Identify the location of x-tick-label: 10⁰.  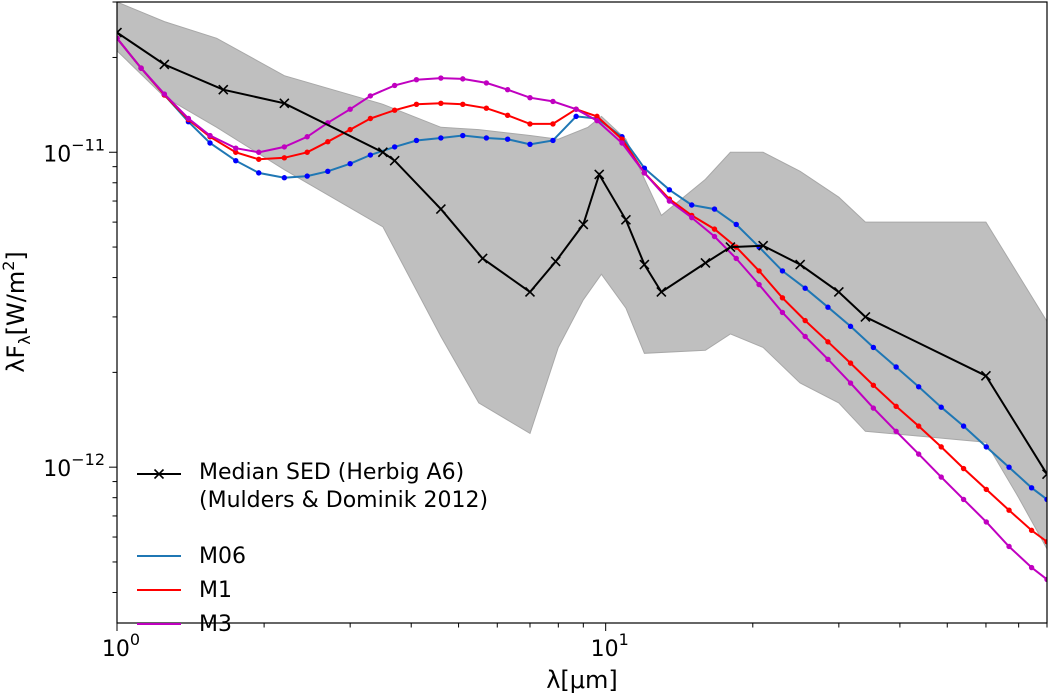
(121, 646).